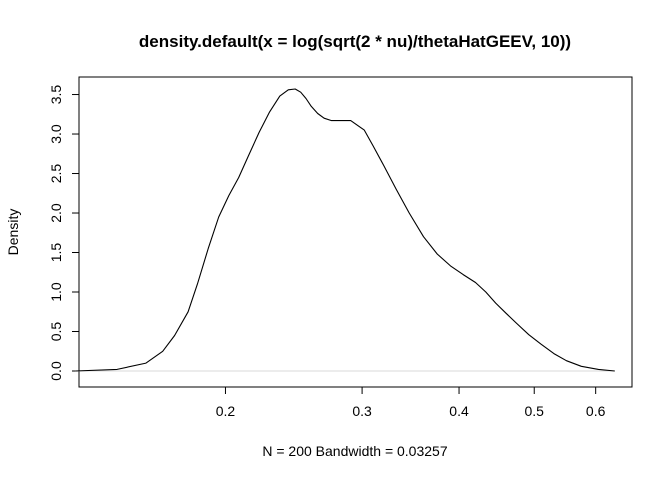 The height and width of the screenshot is (480, 672). Describe the element at coordinates (362, 411) in the screenshot. I see `x-tick-label: 0.3` at that location.